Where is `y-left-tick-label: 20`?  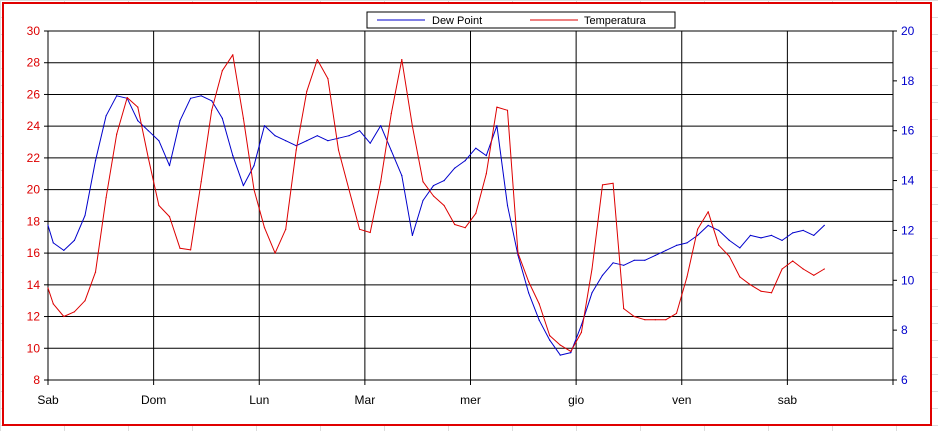 y-left-tick-label: 20 is located at coordinates (34, 190).